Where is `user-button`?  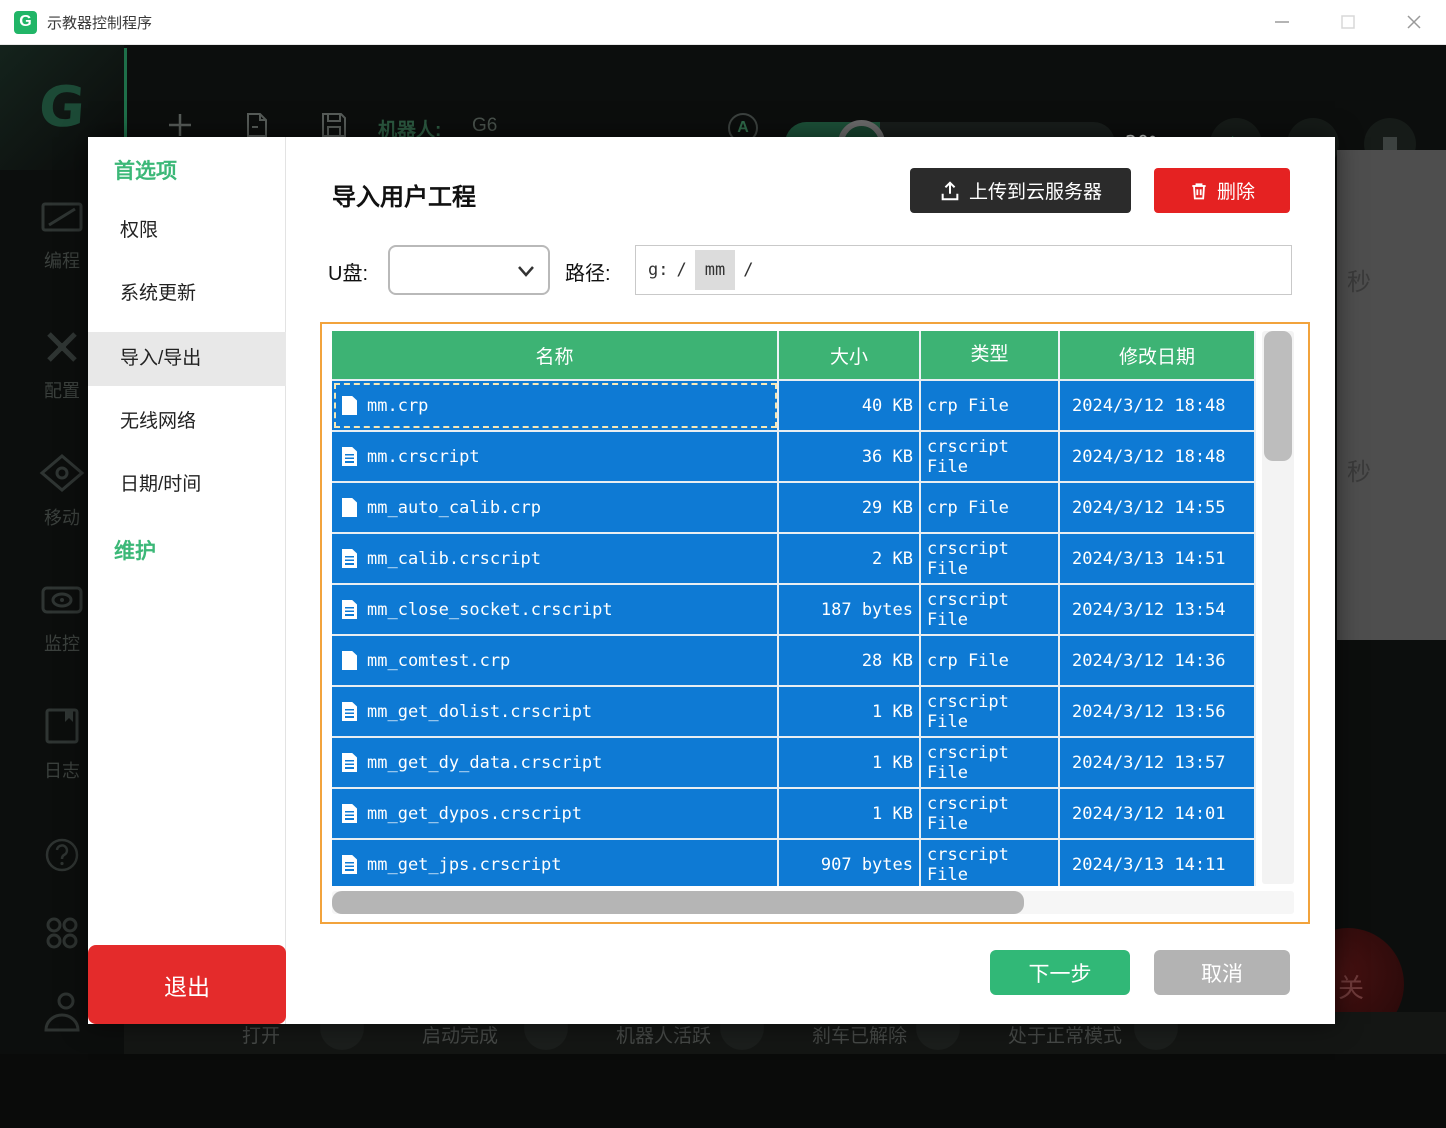 user-button is located at coordinates (62, 1012).